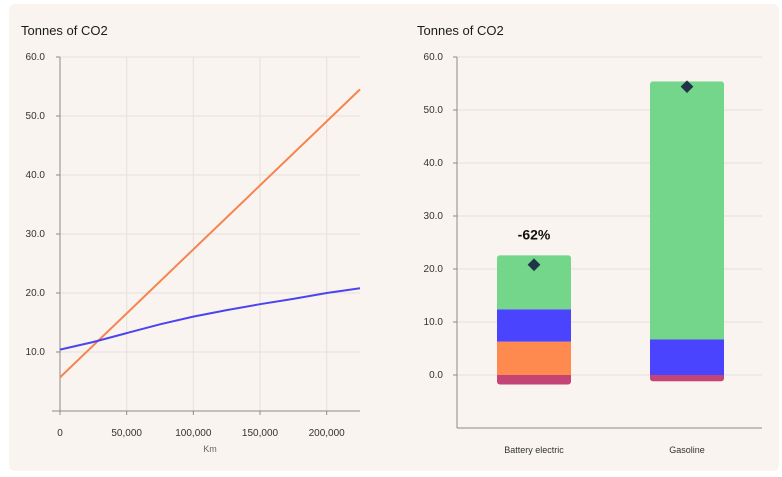  What do you see at coordinates (687, 450) in the screenshot?
I see `category-label: Gasoline` at bounding box center [687, 450].